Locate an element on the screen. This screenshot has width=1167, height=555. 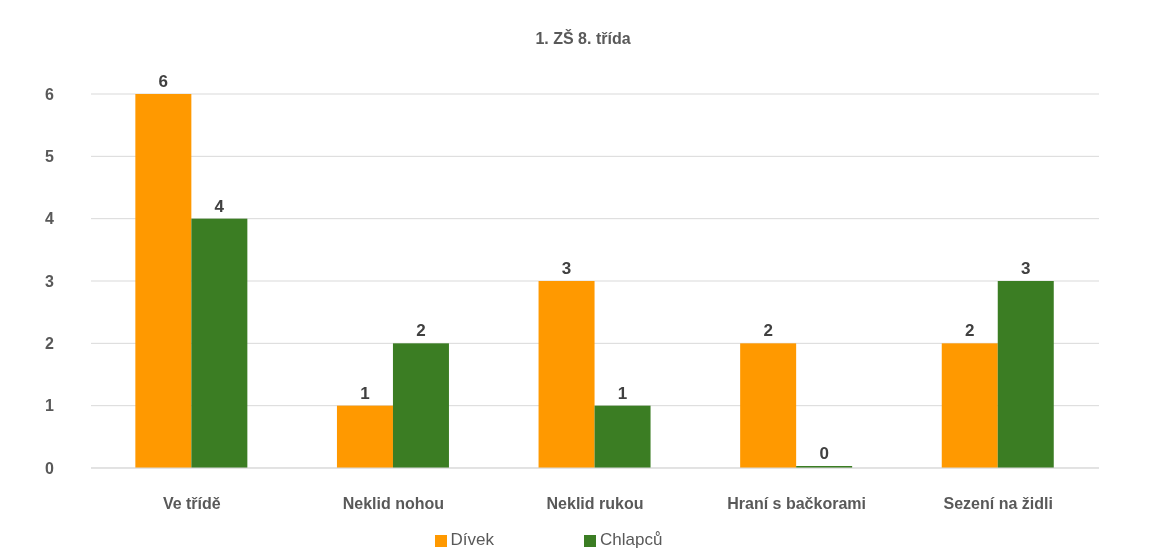
x-tick-label: Neklid rukou is located at coordinates (595, 504).